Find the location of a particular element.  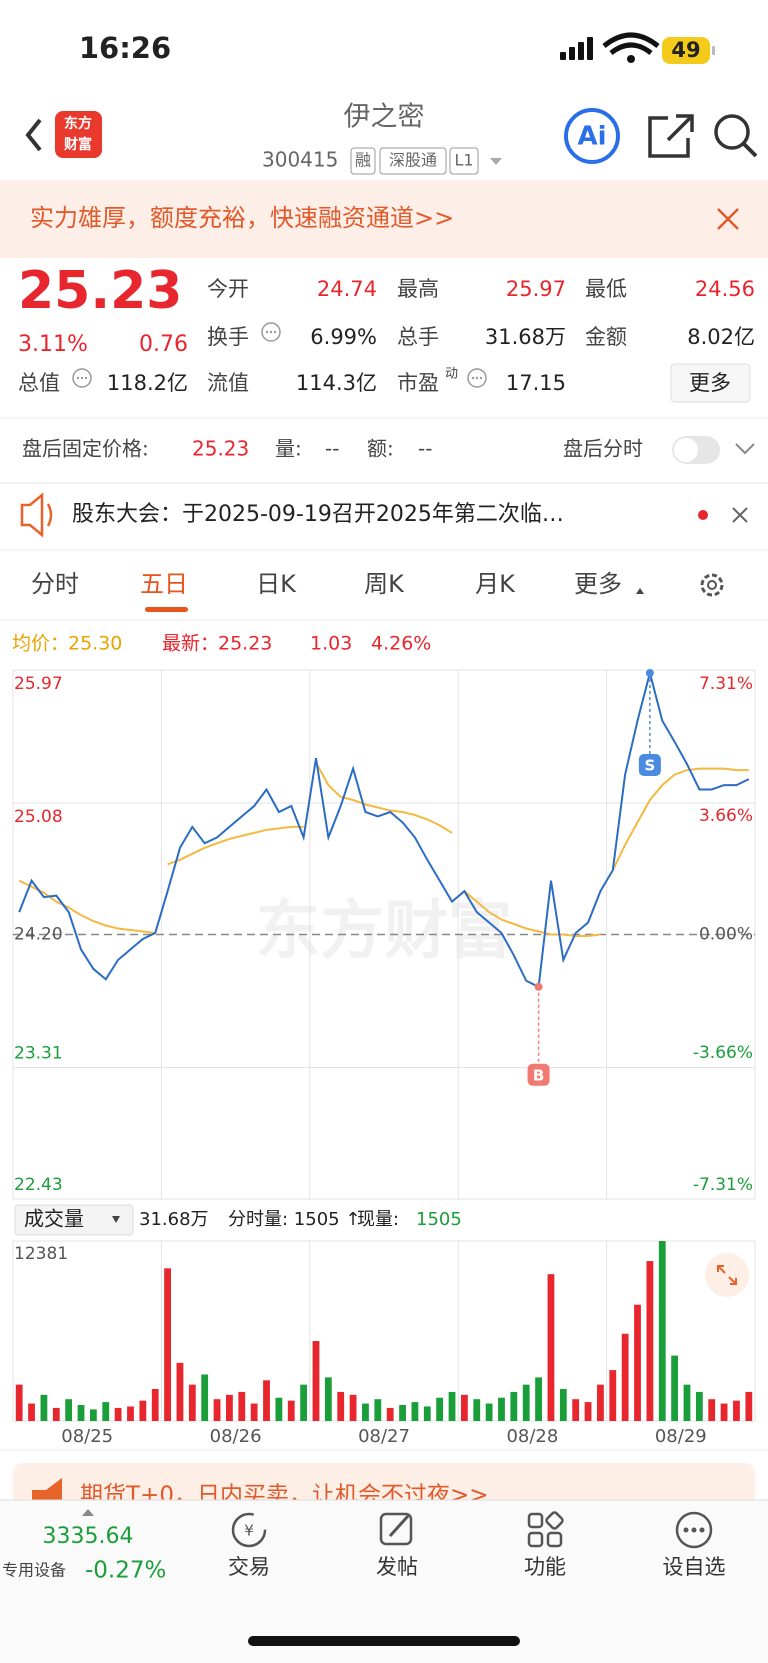

app-logo is located at coordinates (78, 134).